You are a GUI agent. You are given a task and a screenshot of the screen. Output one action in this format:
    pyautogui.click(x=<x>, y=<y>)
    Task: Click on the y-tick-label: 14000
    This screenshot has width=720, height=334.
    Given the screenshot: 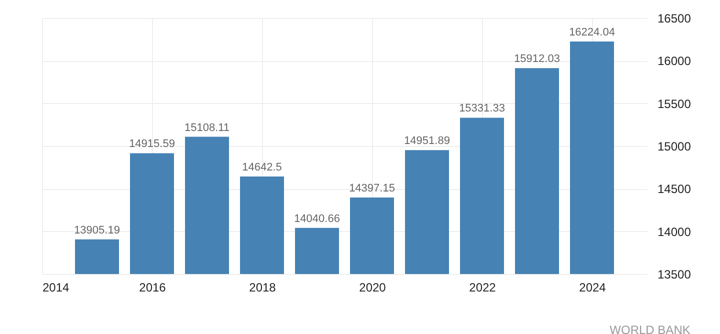 What is the action you would take?
    pyautogui.click(x=675, y=231)
    